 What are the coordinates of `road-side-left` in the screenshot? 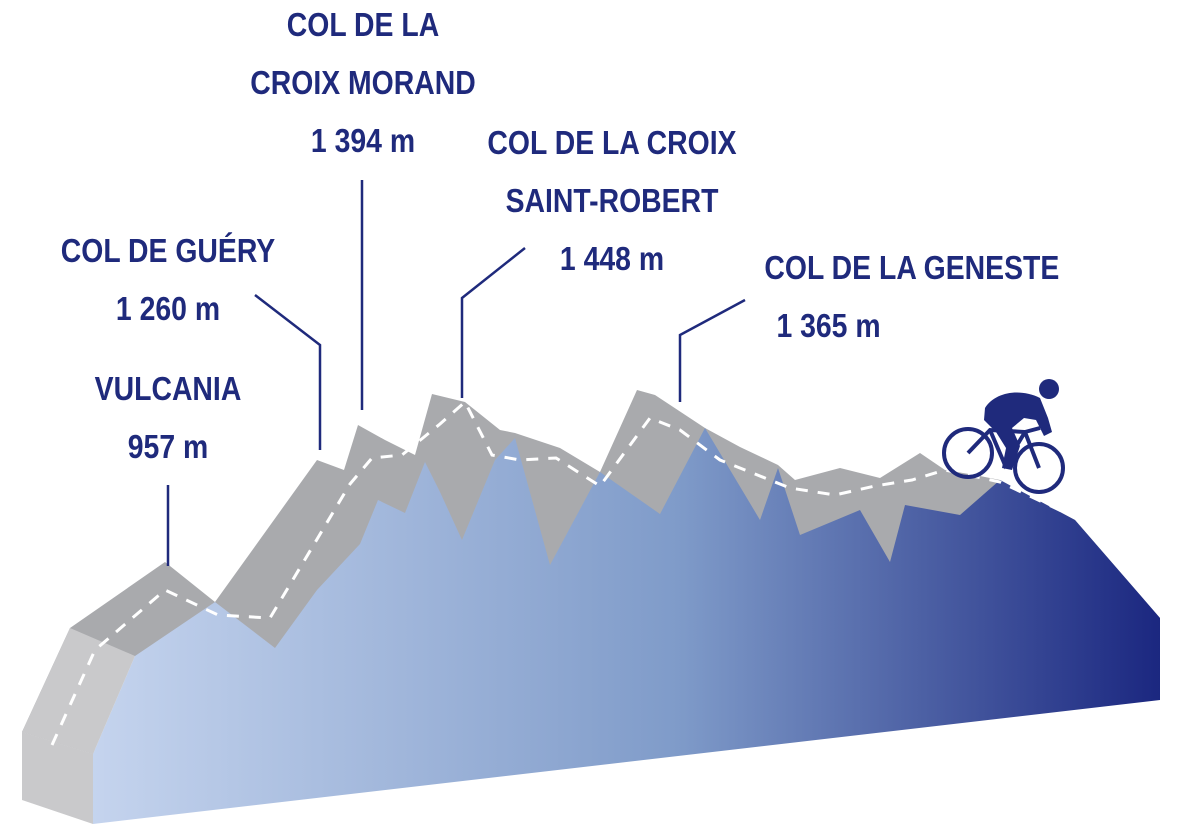 It's located at (57, 778).